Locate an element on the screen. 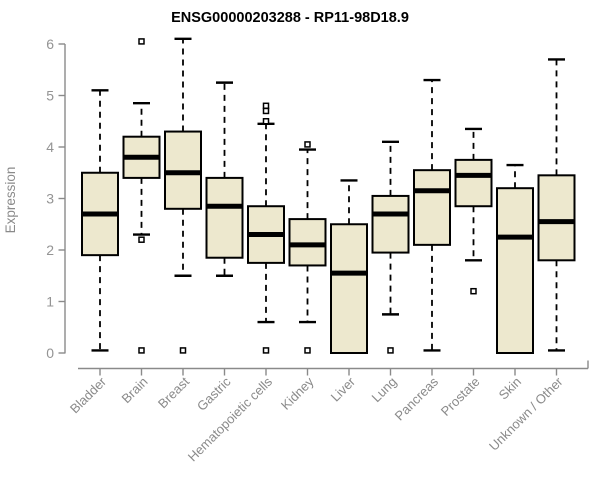 Image resolution: width=600 pixels, height=500 pixels. box-group-kidney is located at coordinates (307, 247).